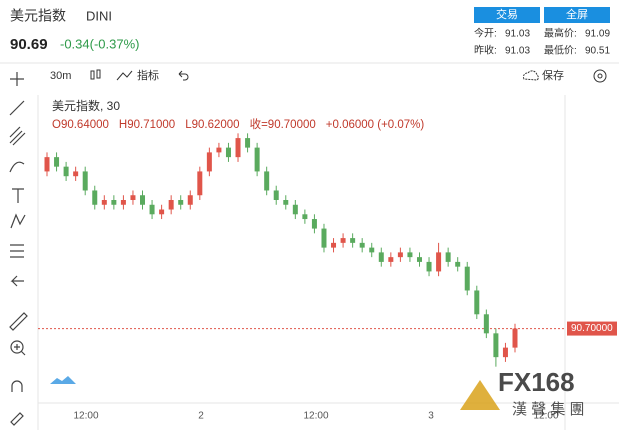 The height and width of the screenshot is (435, 619). What do you see at coordinates (560, 33) in the screenshot?
I see `stat: 最高价:` at bounding box center [560, 33].